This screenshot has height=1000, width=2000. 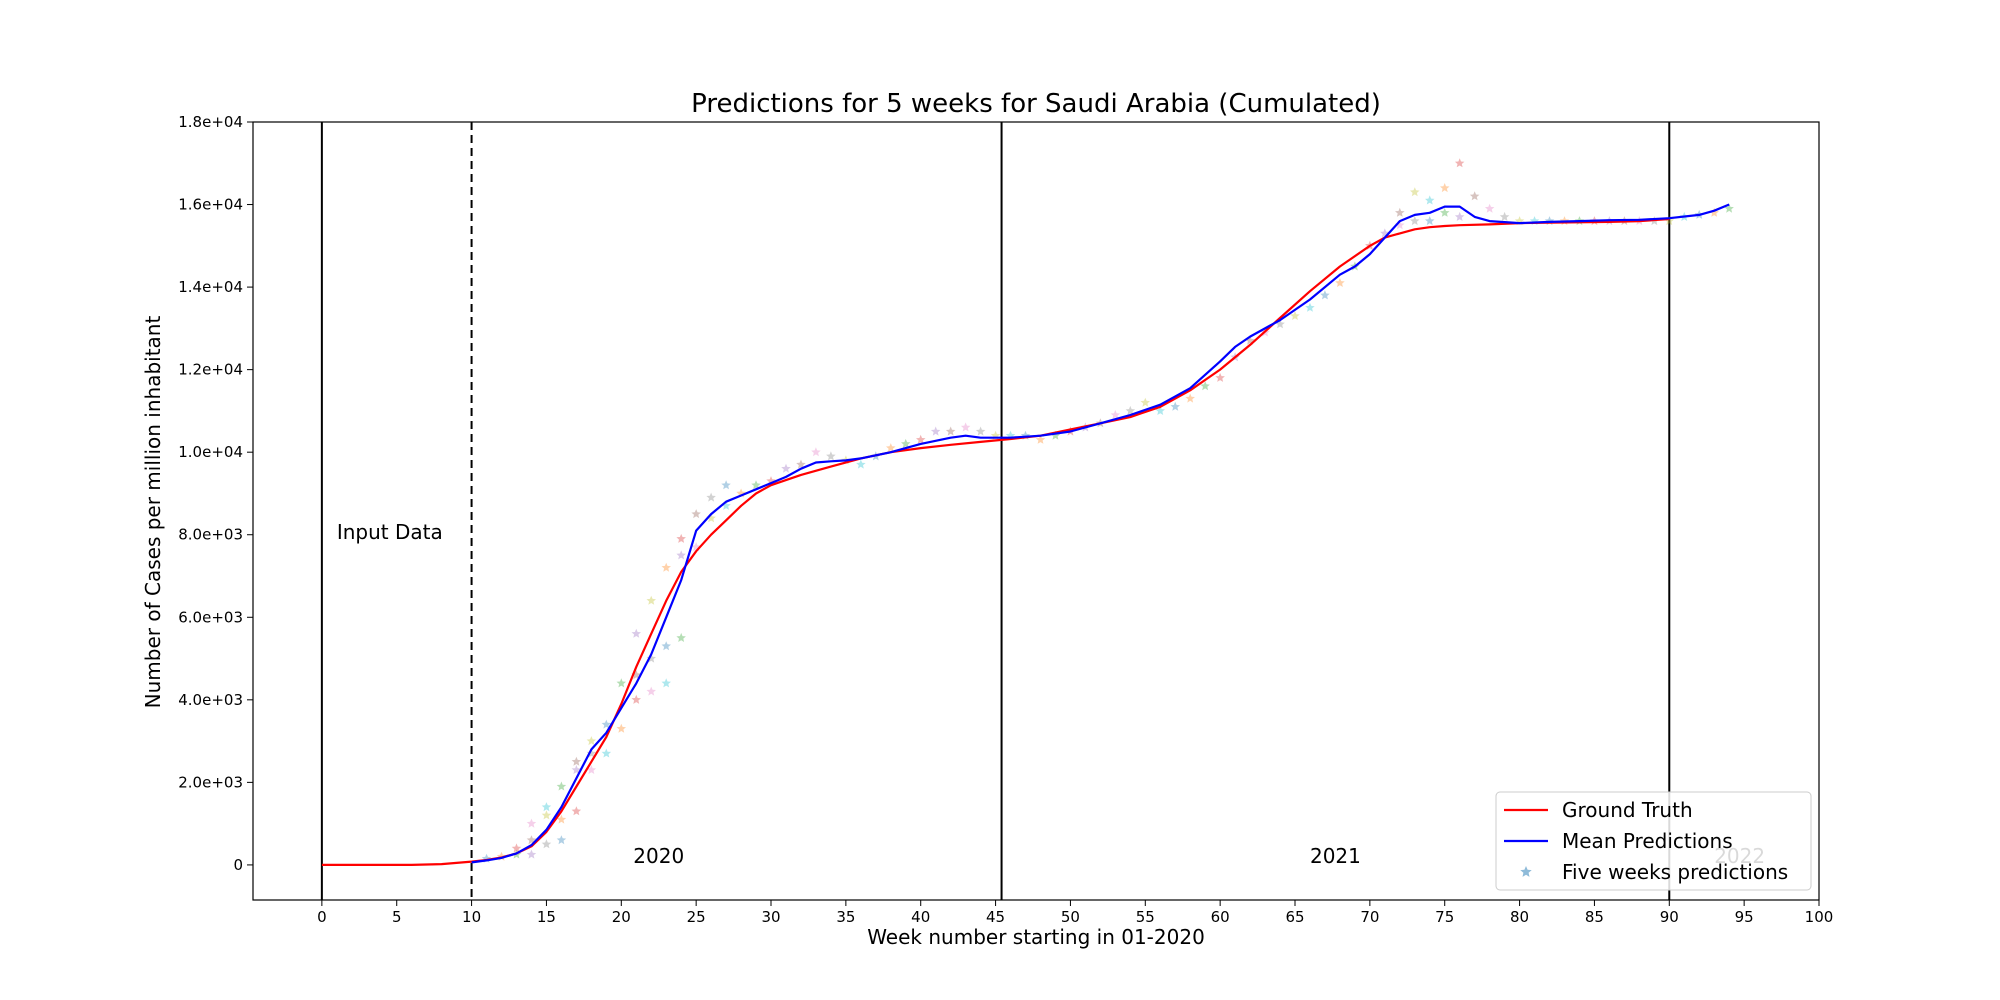 What do you see at coordinates (322, 917) in the screenshot?
I see `x-tick-label: 0` at bounding box center [322, 917].